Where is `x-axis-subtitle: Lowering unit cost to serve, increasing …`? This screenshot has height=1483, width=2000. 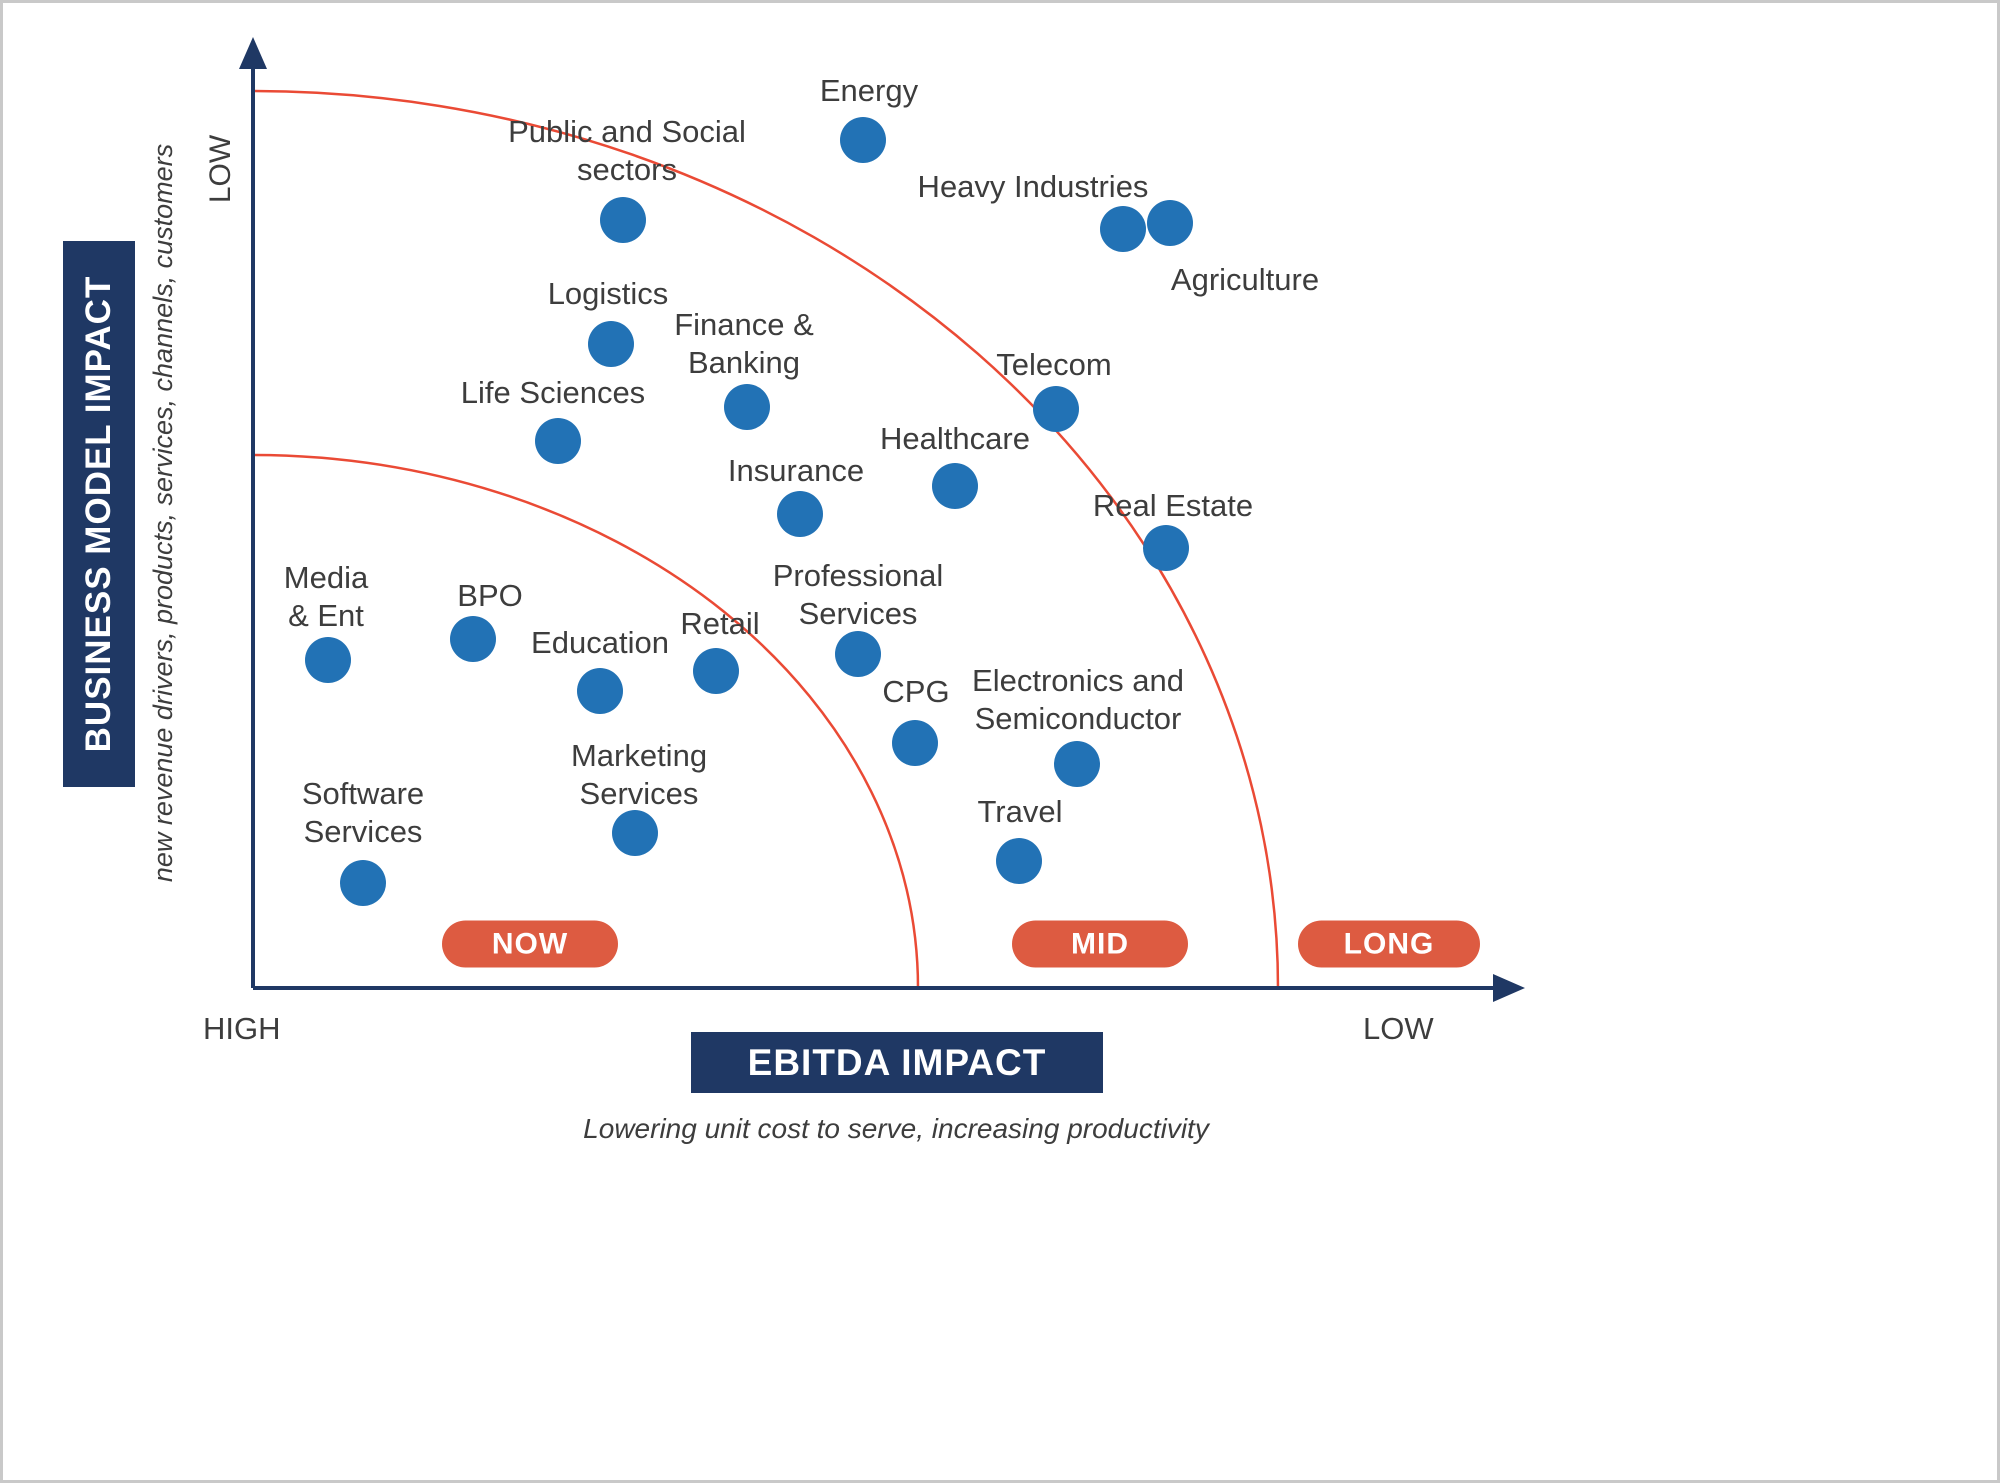
x-axis-subtitle: Lowering unit cost to serve, increasing … is located at coordinates (896, 1128).